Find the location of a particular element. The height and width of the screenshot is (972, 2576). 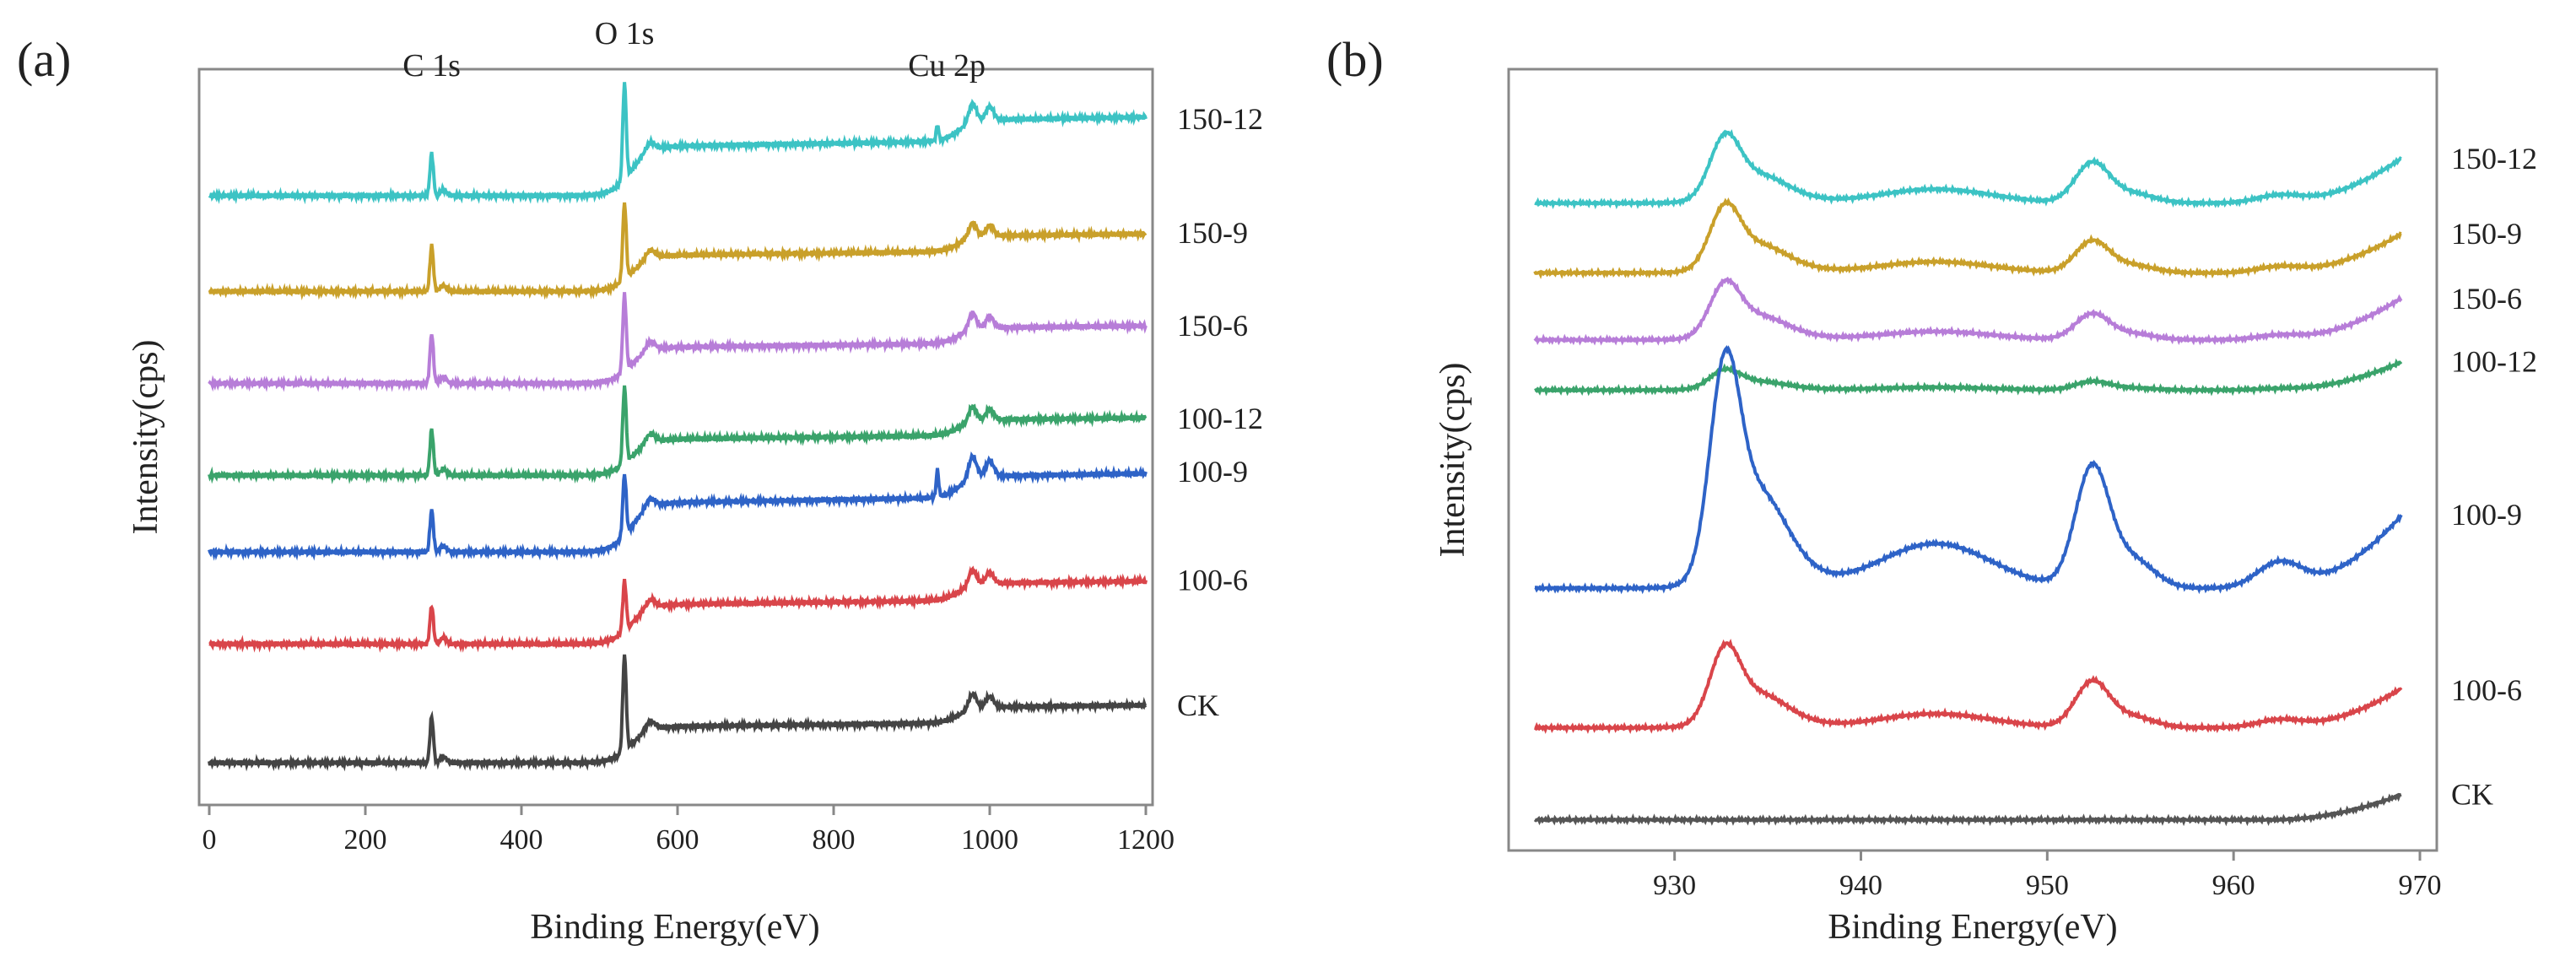

panel-b-series-label: 150-6 is located at coordinates (2486, 299).